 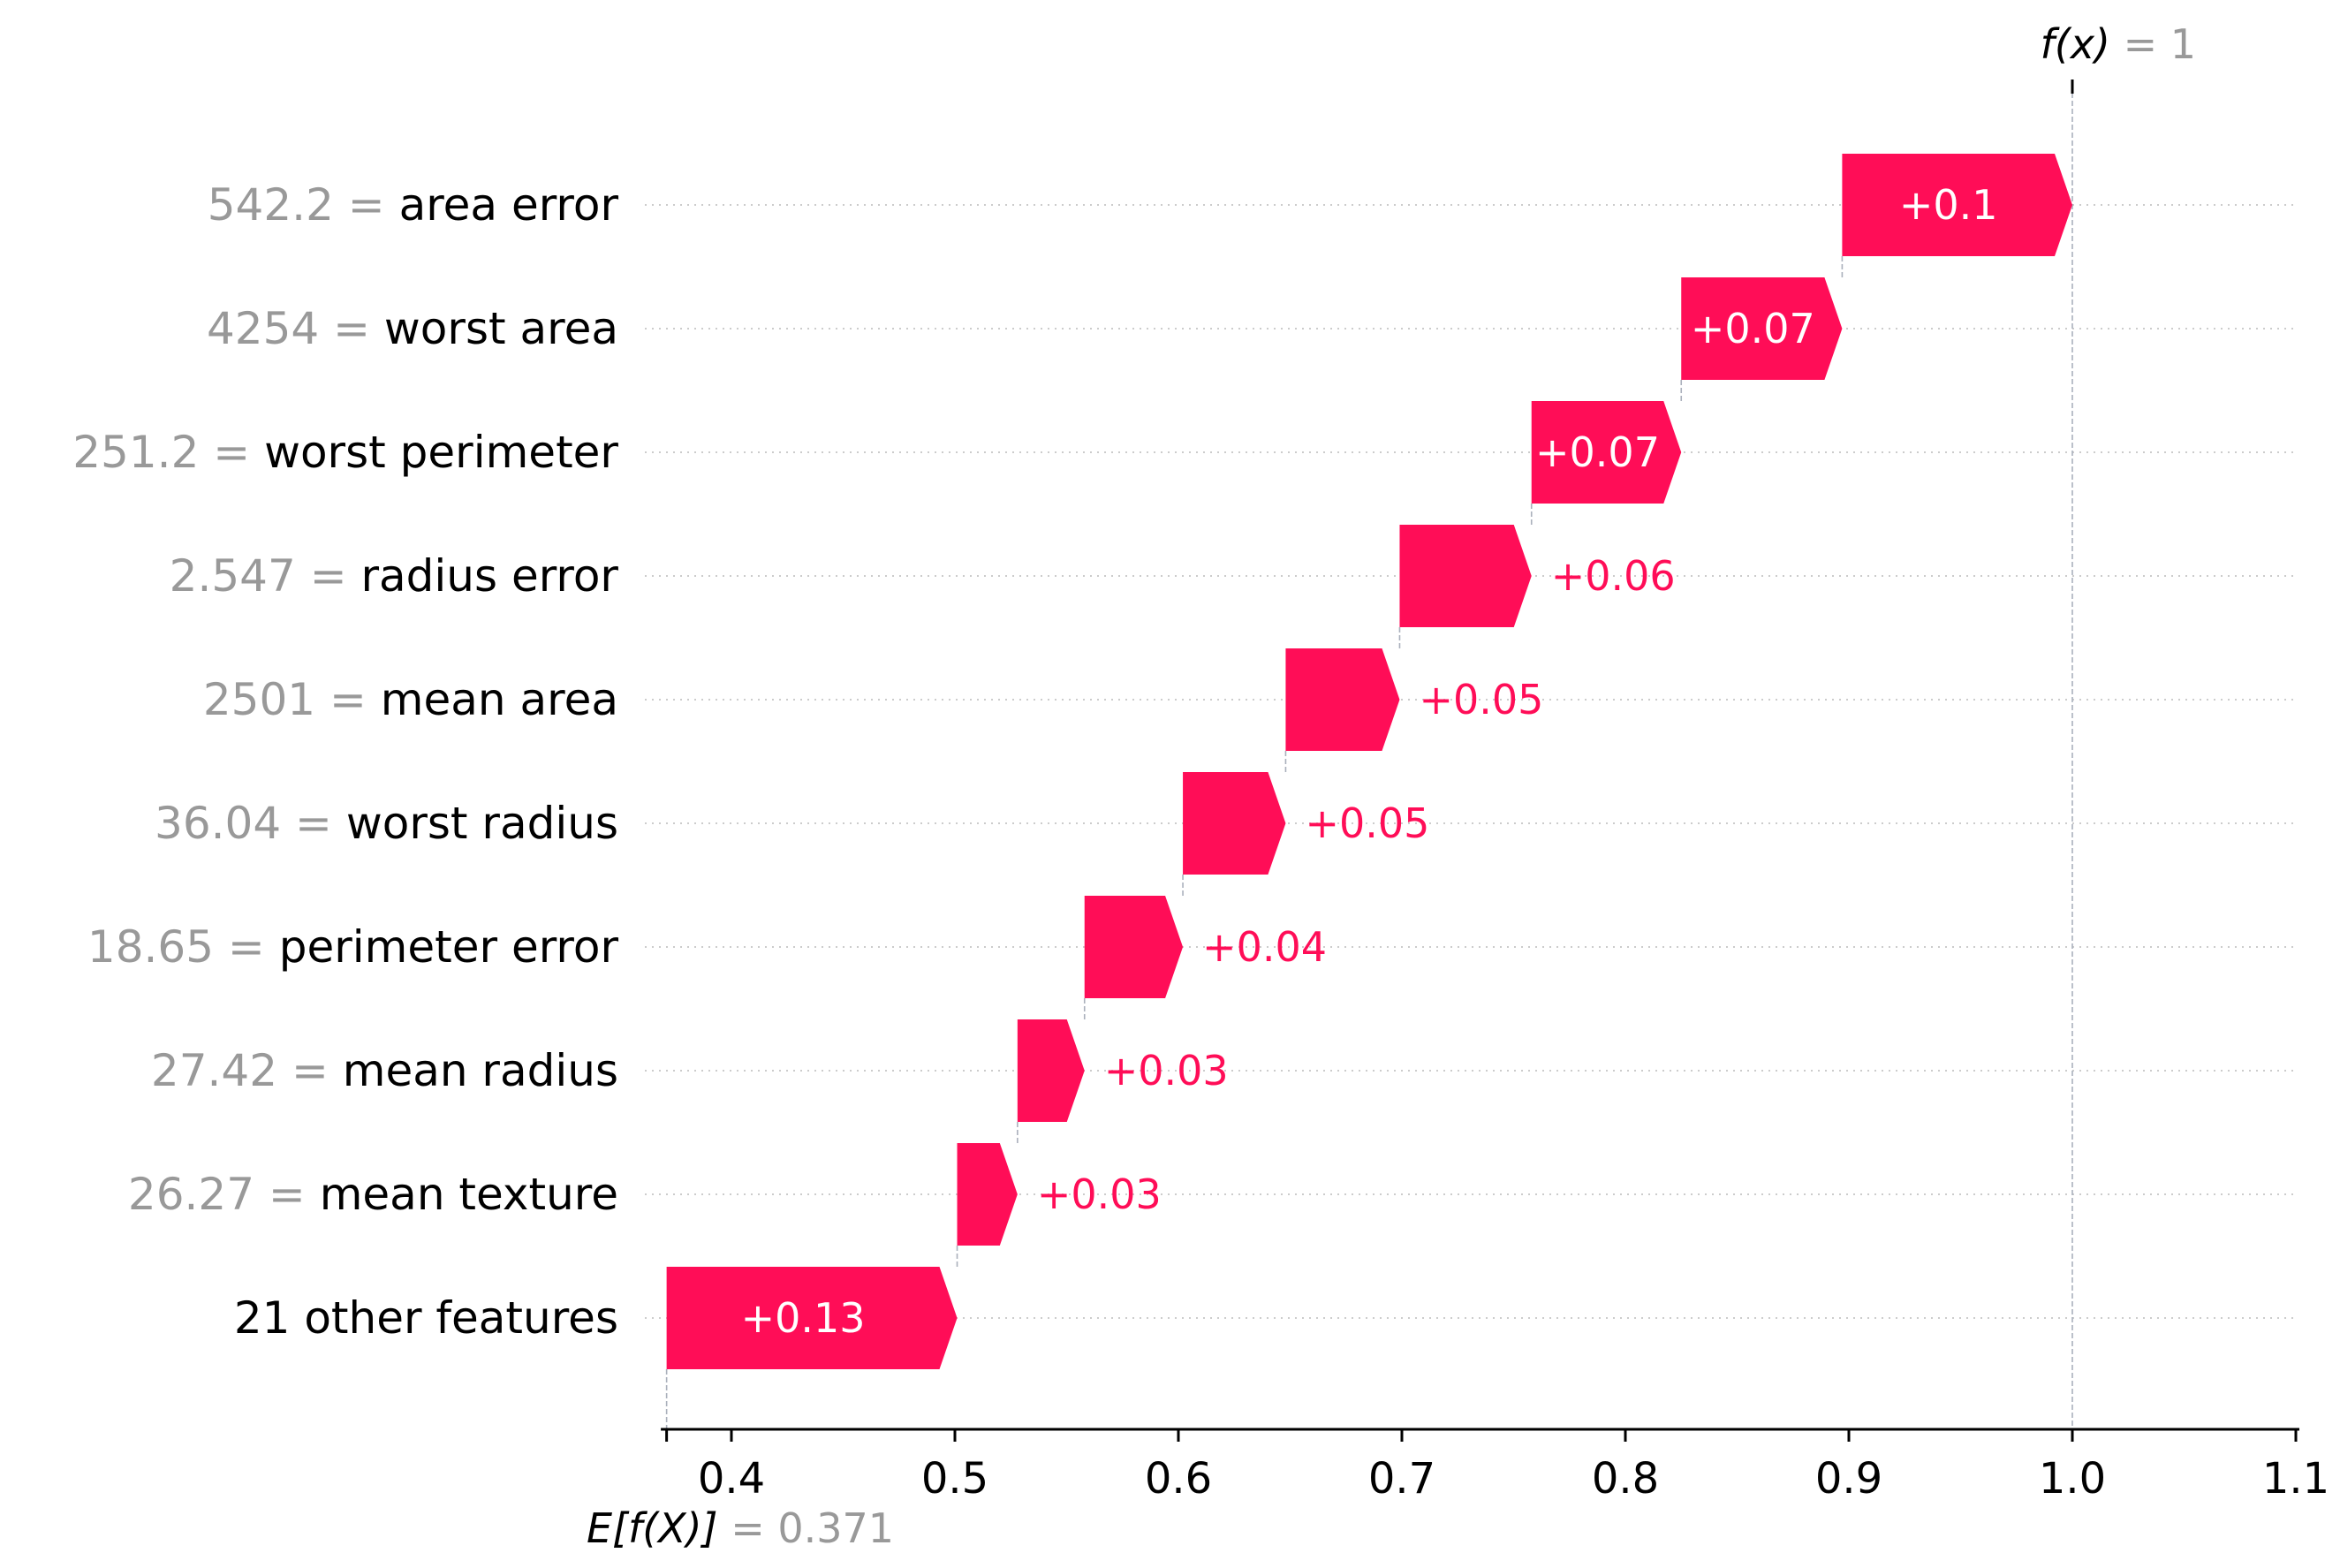 I want to click on feature-label: 27.42 = mean radius, so click(x=384, y=1070).